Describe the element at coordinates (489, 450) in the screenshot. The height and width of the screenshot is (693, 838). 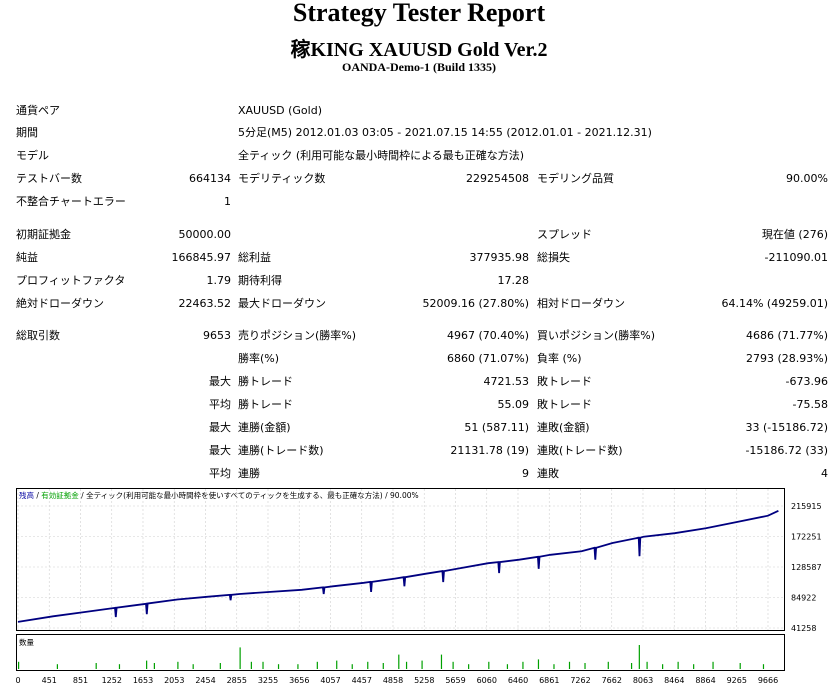
I see `cons-profit-value: 21131.78 (19)` at that location.